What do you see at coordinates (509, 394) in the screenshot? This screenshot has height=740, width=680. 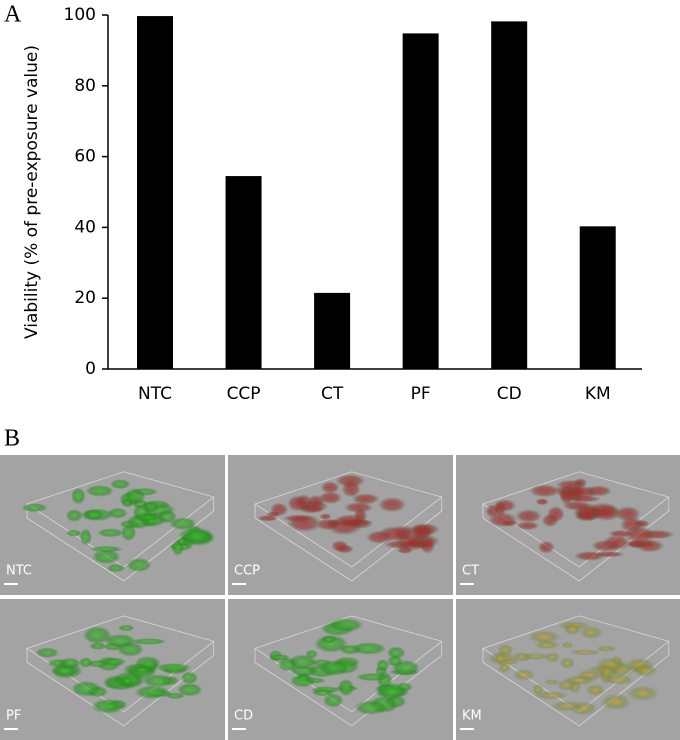 I see `x-tick-label: CD` at bounding box center [509, 394].